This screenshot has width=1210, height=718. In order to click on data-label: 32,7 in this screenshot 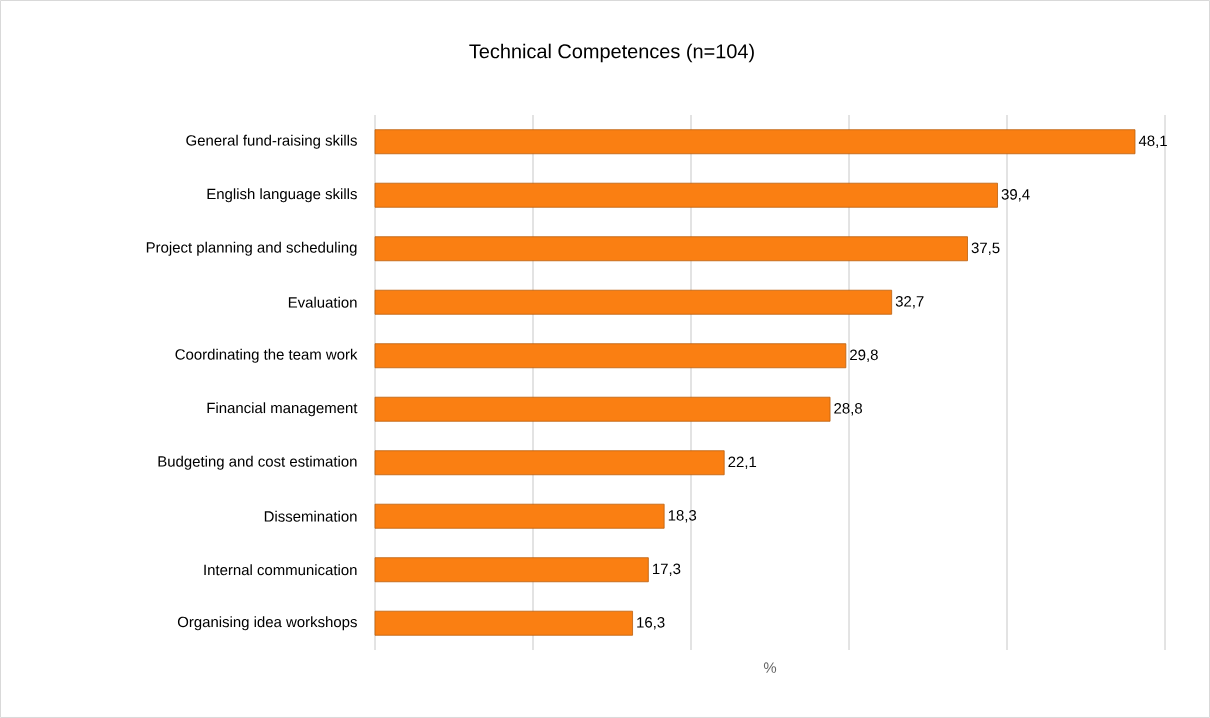, I will do `click(909, 302)`.